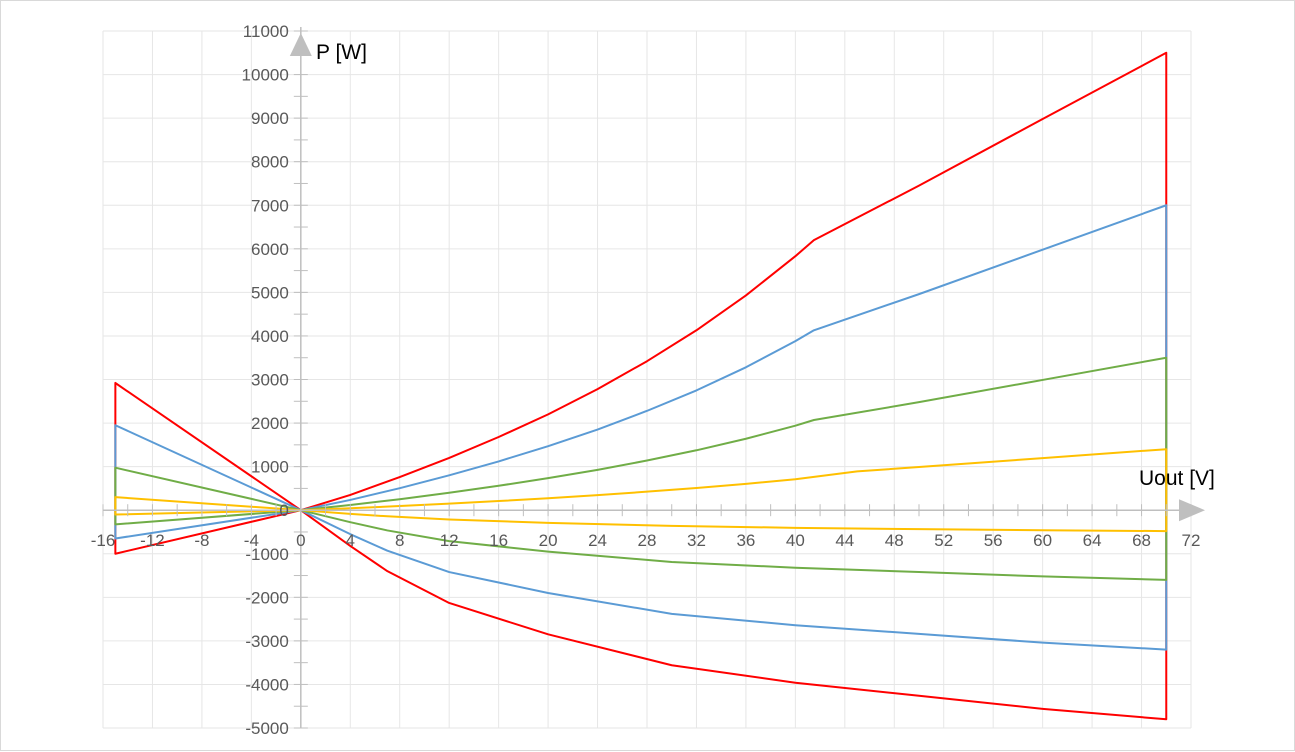 This screenshot has width=1295, height=752. I want to click on x-tick-label: 20, so click(548, 540).